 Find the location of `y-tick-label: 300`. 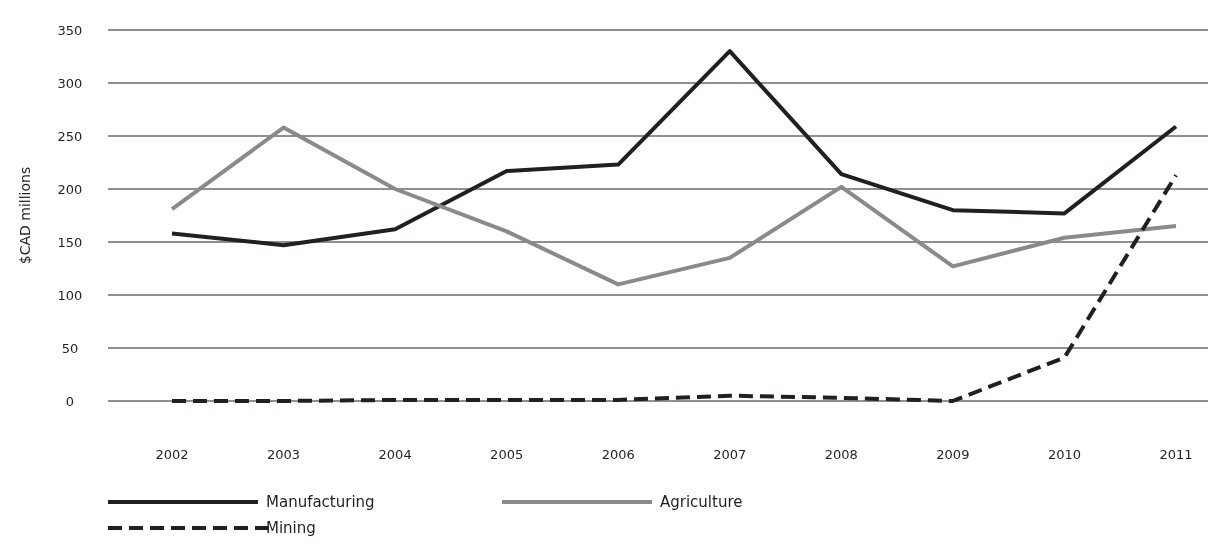

y-tick-label: 300 is located at coordinates (70, 83).